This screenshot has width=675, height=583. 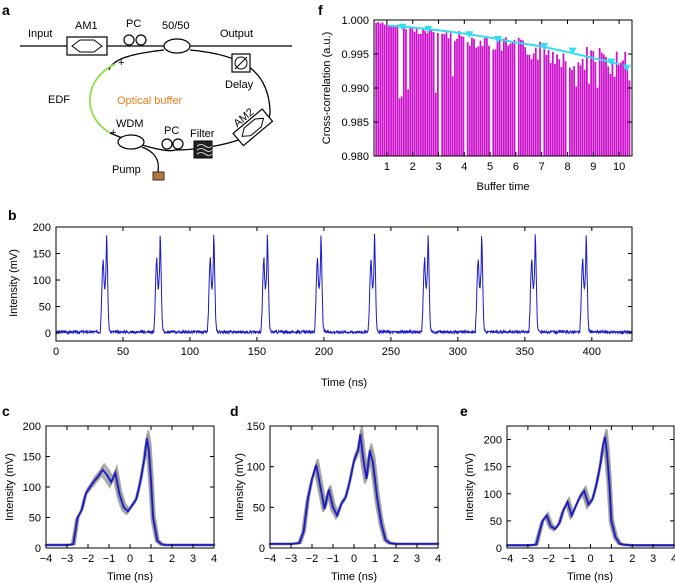 I want to click on splice-mark-top-icon: +, so click(x=121, y=63).